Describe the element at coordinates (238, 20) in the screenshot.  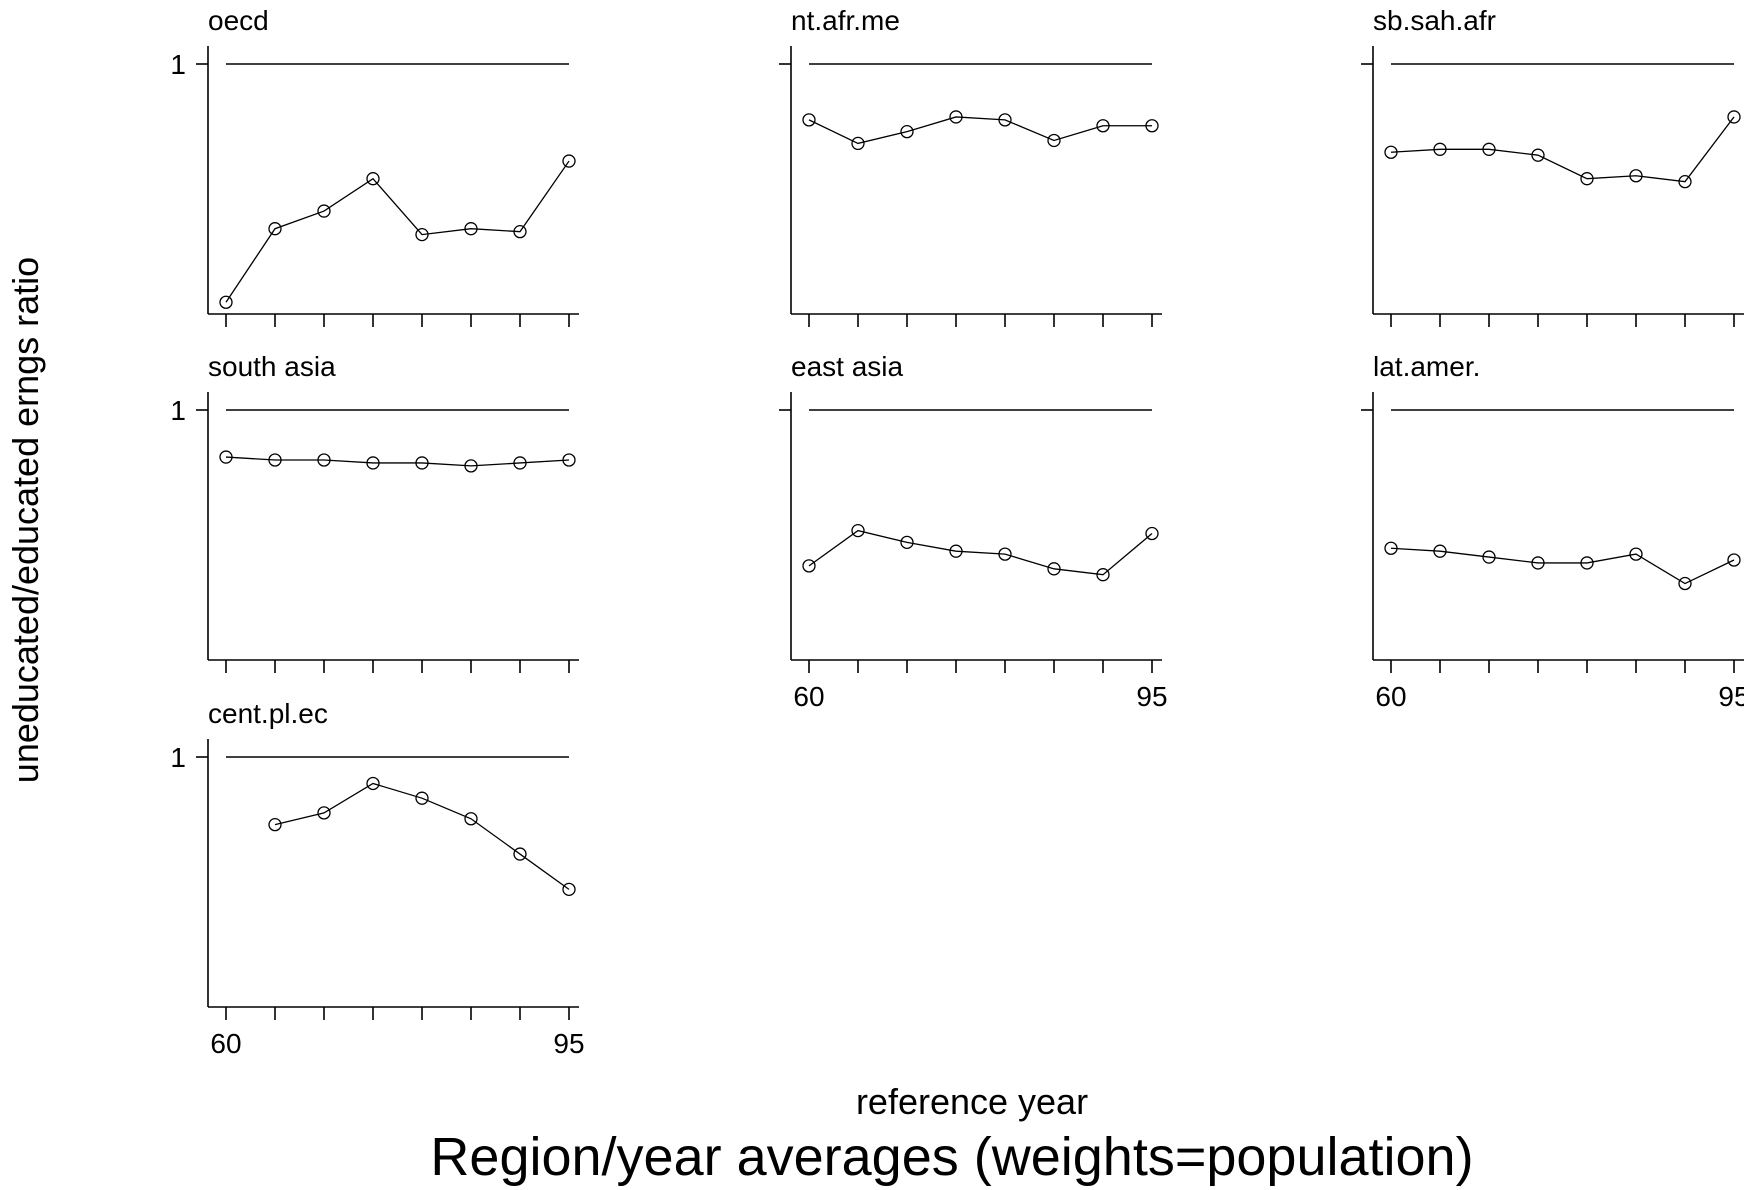
I see `panel-title: oecd` at that location.